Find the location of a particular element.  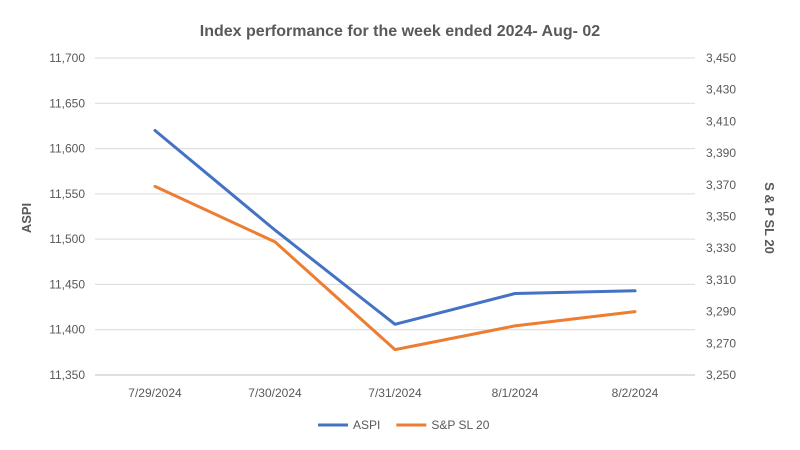

y-tick-label: 11,700 is located at coordinates (67, 58).